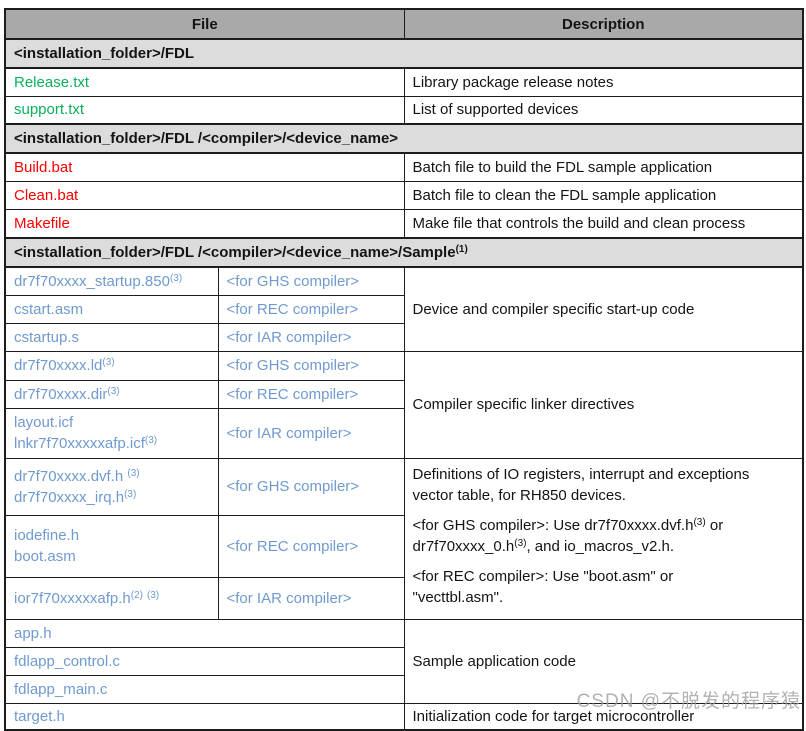 The image size is (806, 731). Describe the element at coordinates (69, 497) in the screenshot. I see `file-name-line2: dr7f70xxxx_irq.h` at that location.